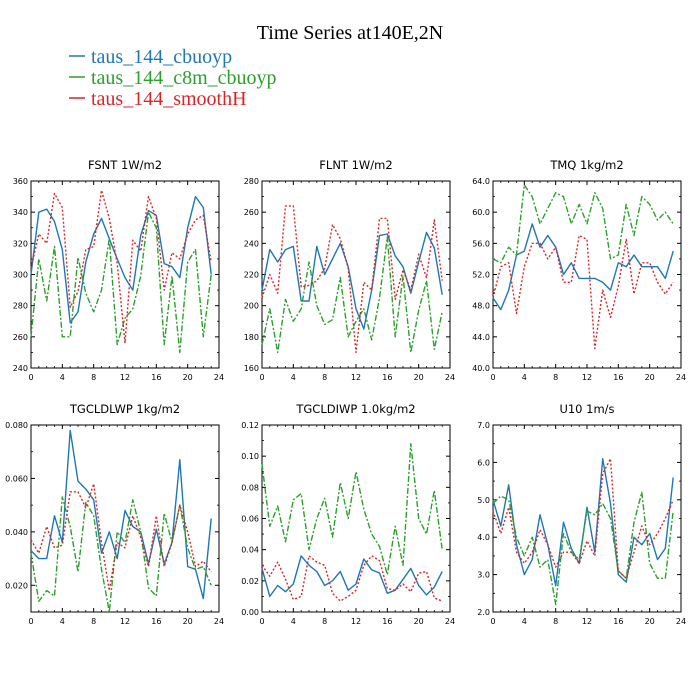 This screenshot has width=700, height=700. What do you see at coordinates (524, 621) in the screenshot?
I see `u10-x-tick-label: 4` at bounding box center [524, 621].